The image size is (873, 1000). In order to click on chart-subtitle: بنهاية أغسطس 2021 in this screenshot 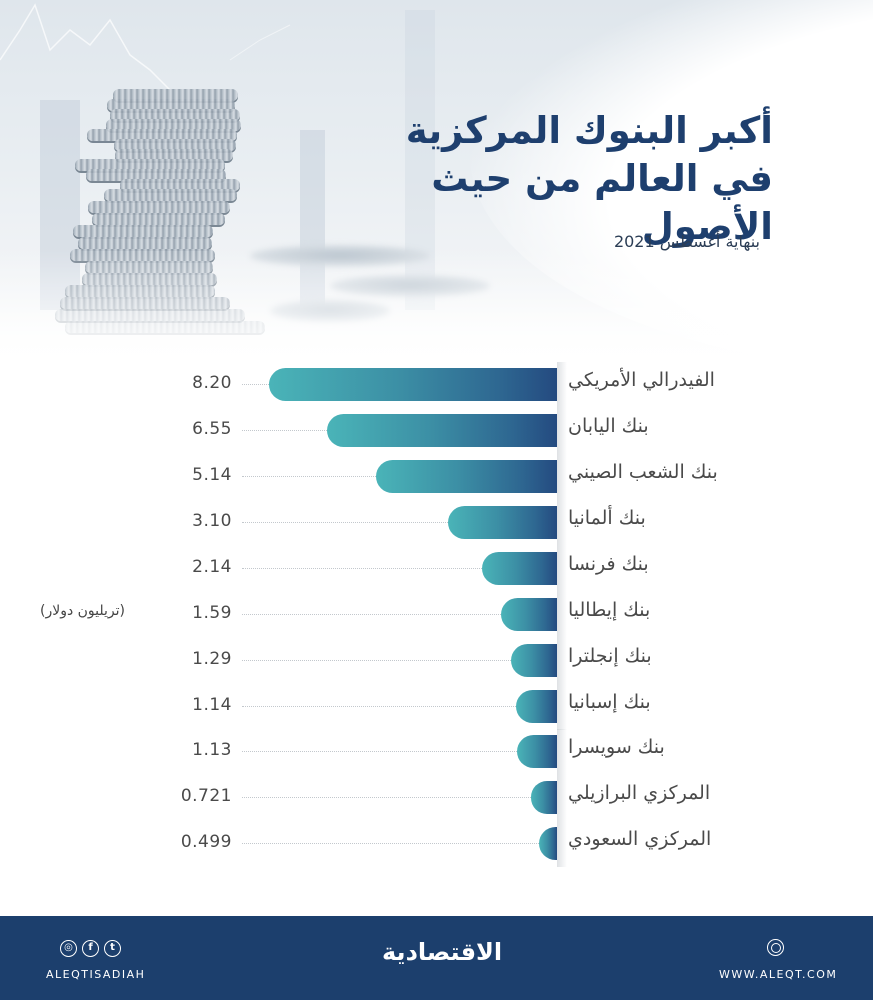, I will do `click(686, 241)`.